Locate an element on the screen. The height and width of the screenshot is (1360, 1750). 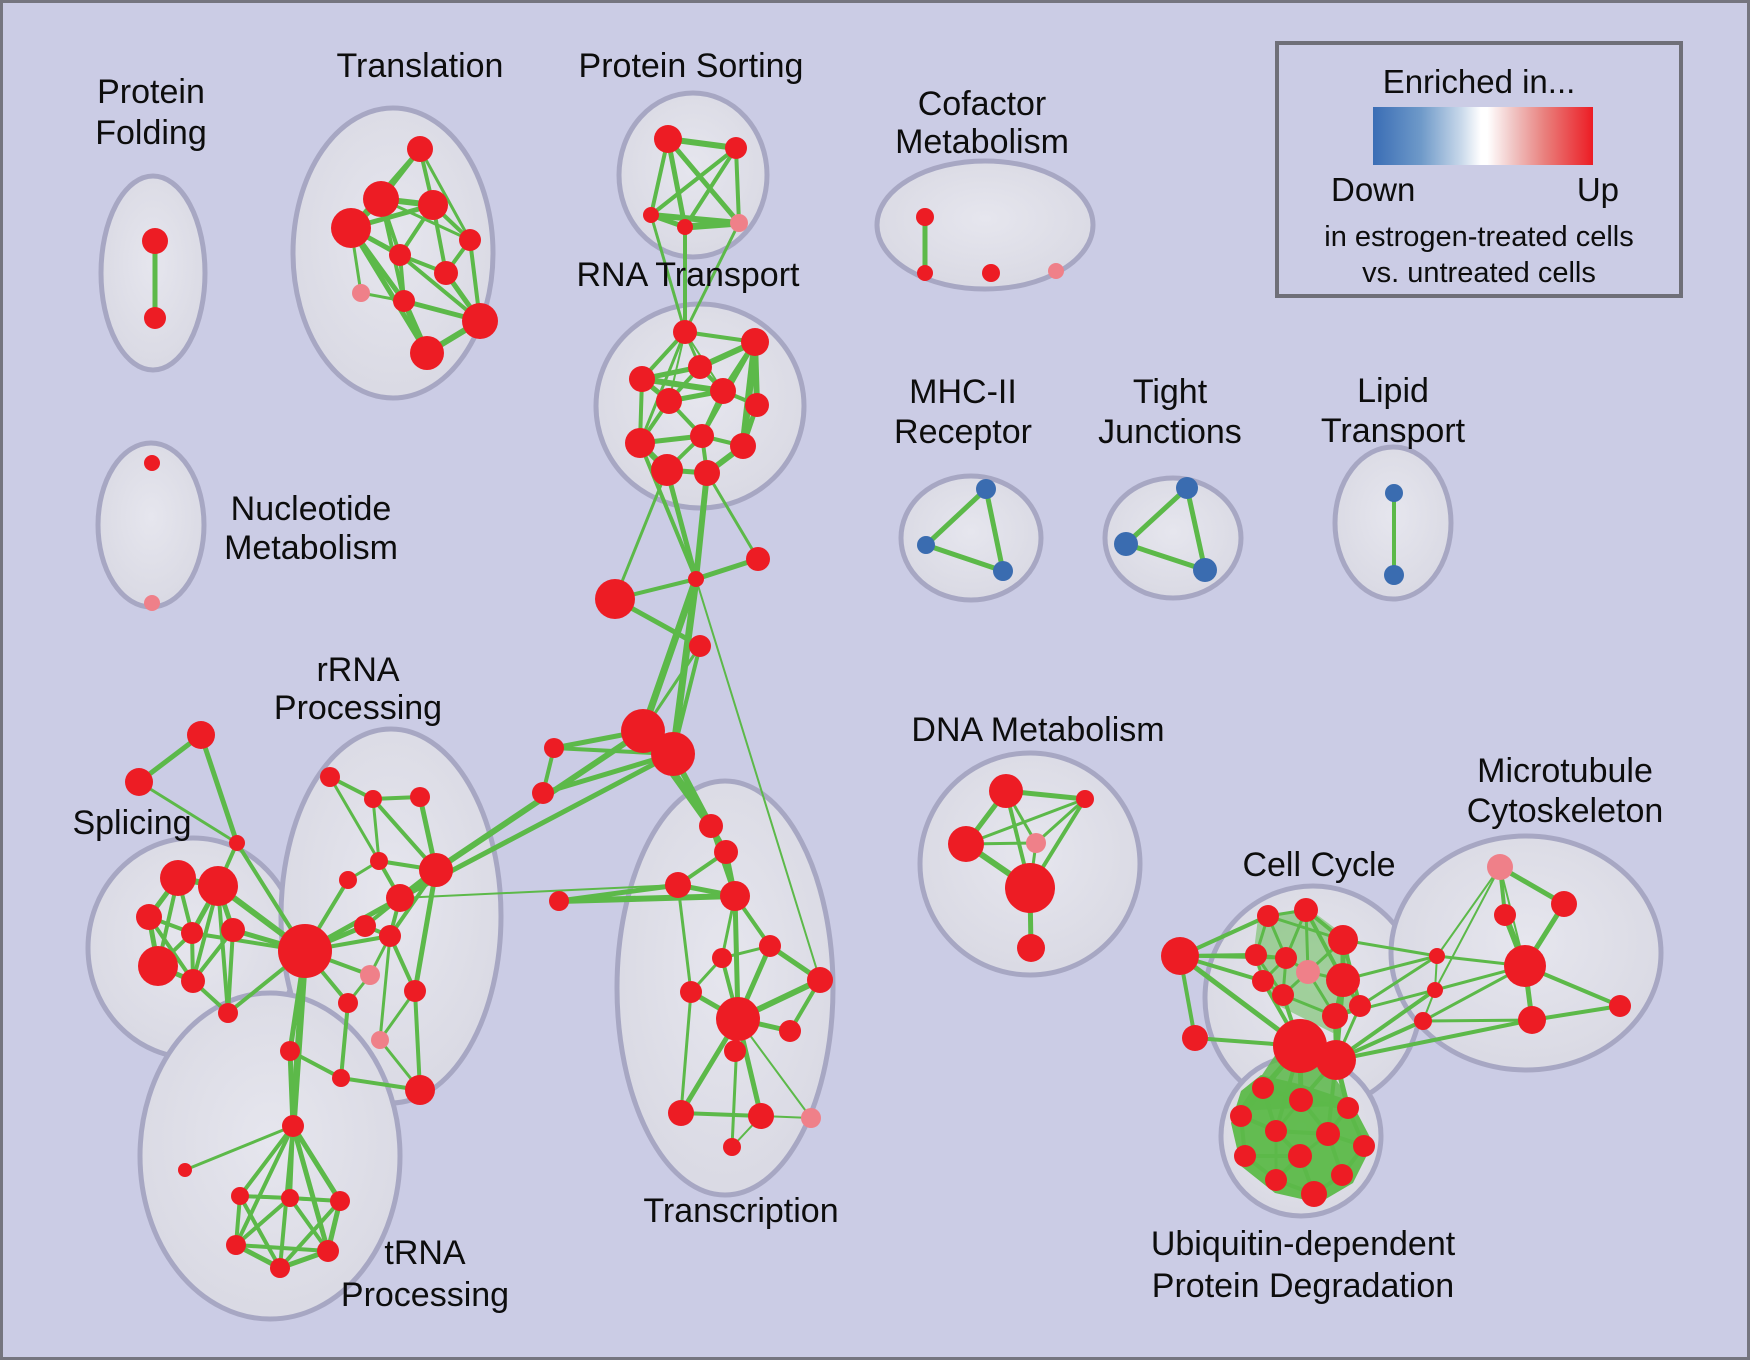
node-rt10 is located at coordinates (743, 446).